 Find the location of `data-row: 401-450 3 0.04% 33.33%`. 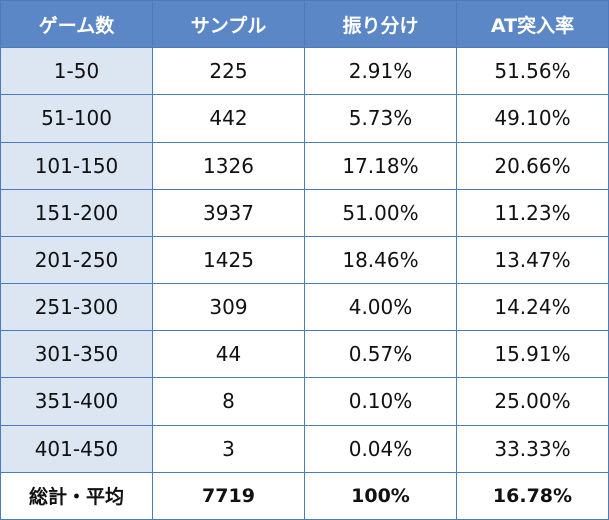

data-row: 401-450 3 0.04% 33.33% is located at coordinates (304, 448).